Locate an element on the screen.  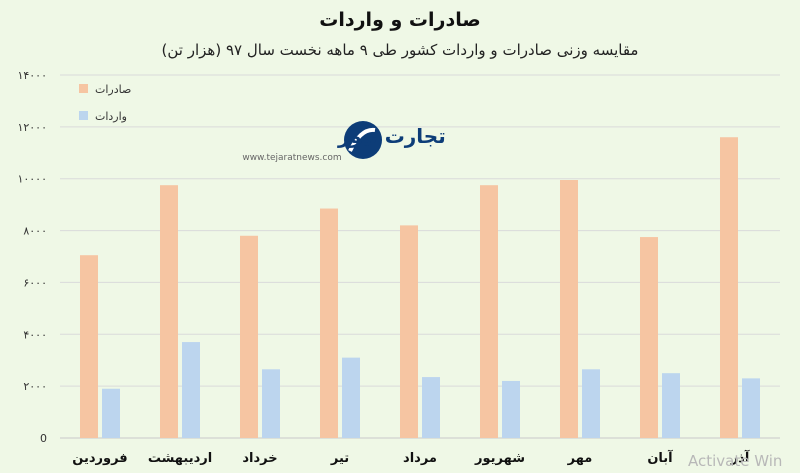
x-category-label: فروردین is located at coordinates (99, 458).